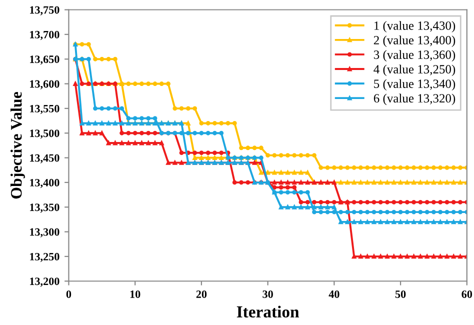 The width and height of the screenshot is (474, 325). I want to click on x-axis-title: Iteration, so click(268, 312).